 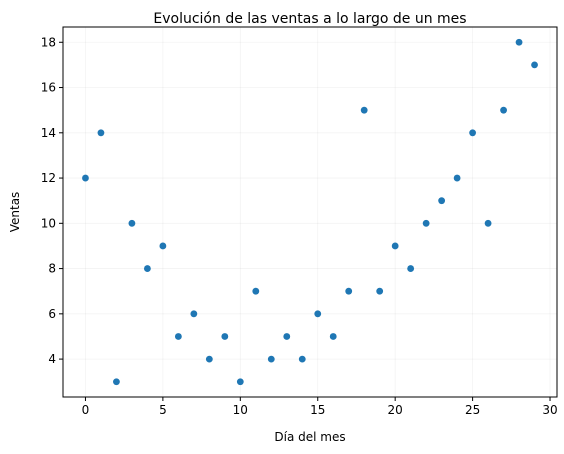 What do you see at coordinates (48, 88) in the screenshot?
I see `y-tick-label: 16` at bounding box center [48, 88].